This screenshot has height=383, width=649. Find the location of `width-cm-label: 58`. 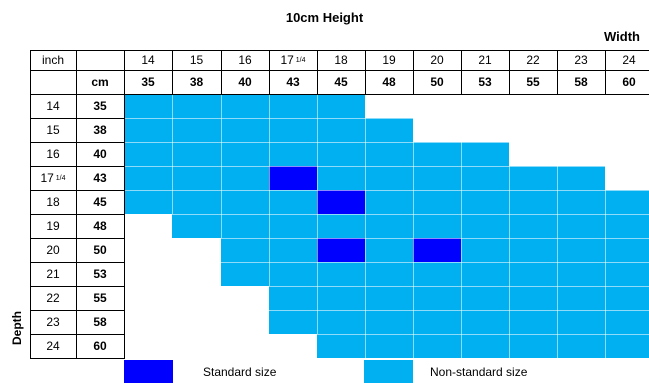

width-cm-label: 58 is located at coordinates (581, 82).